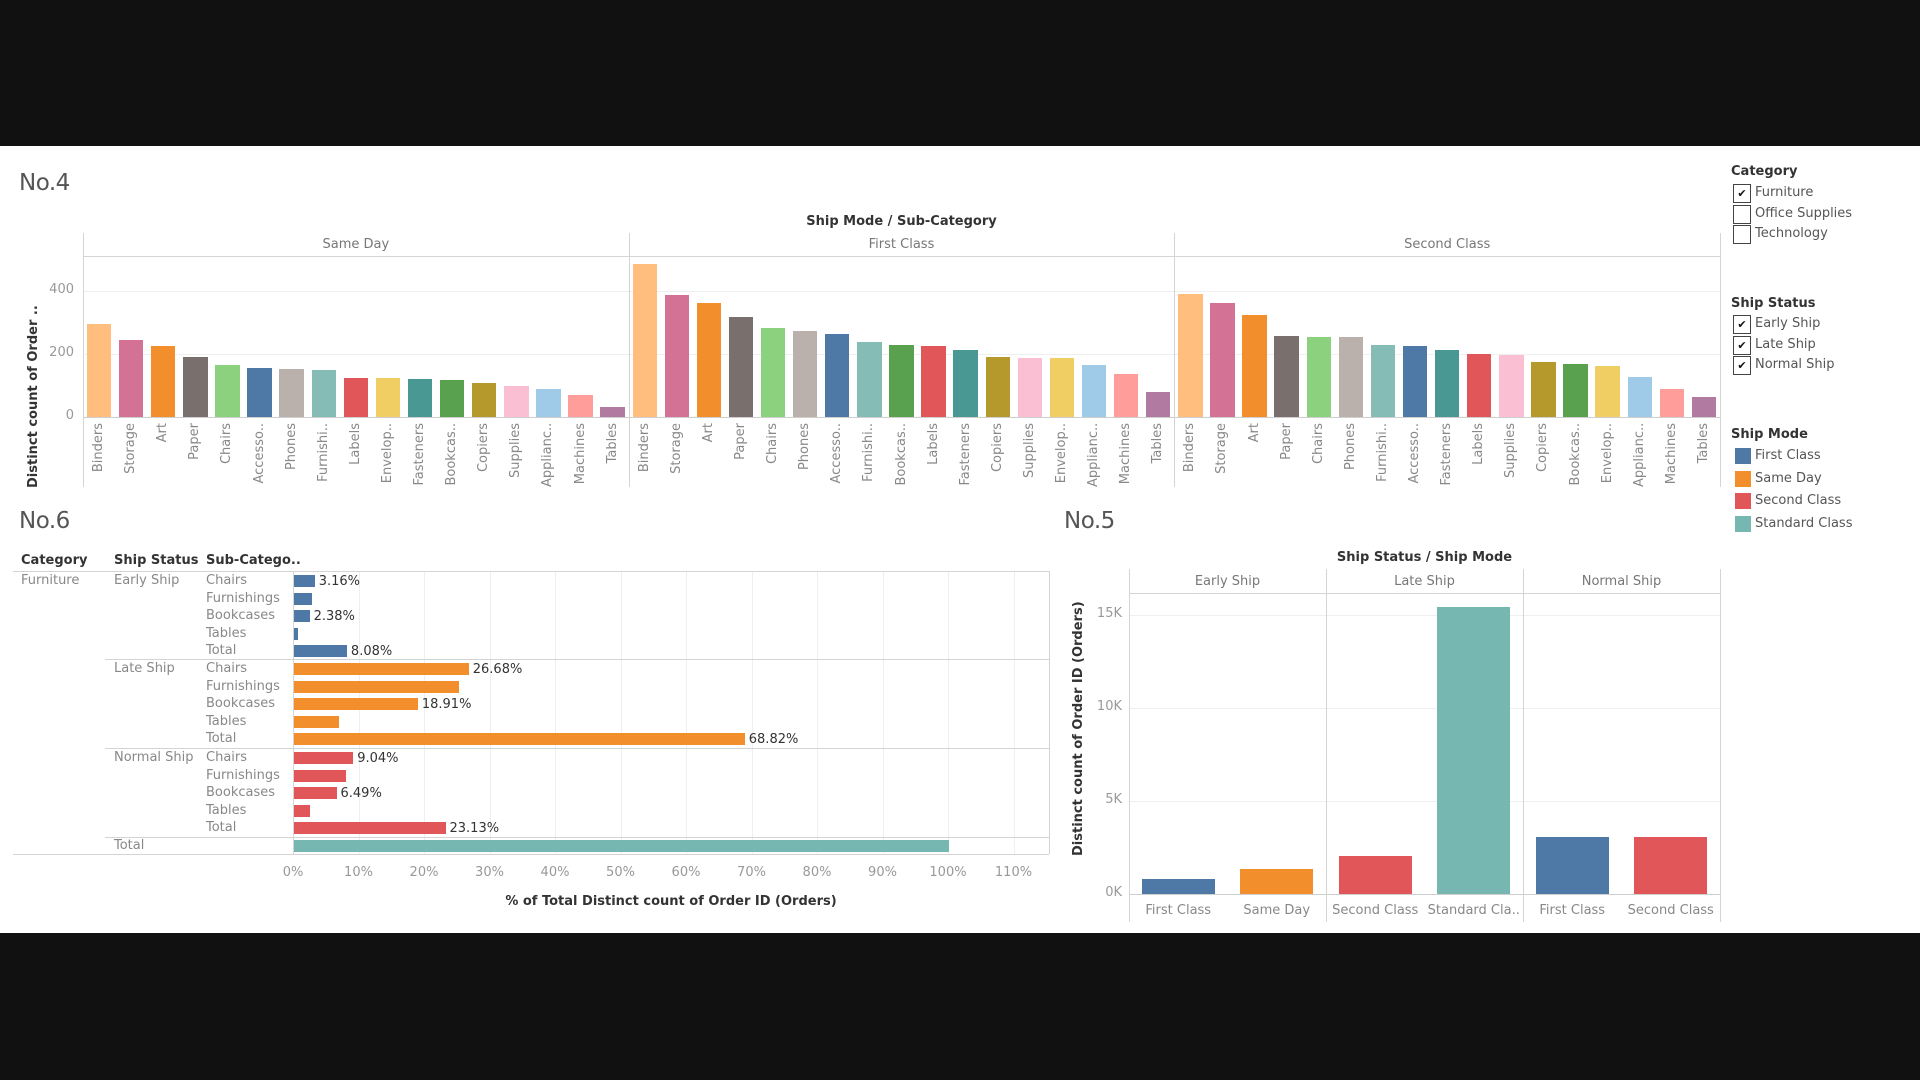 The height and width of the screenshot is (1080, 1920). What do you see at coordinates (1784, 192) in the screenshot?
I see `filter-item-furniture: Furniture` at bounding box center [1784, 192].